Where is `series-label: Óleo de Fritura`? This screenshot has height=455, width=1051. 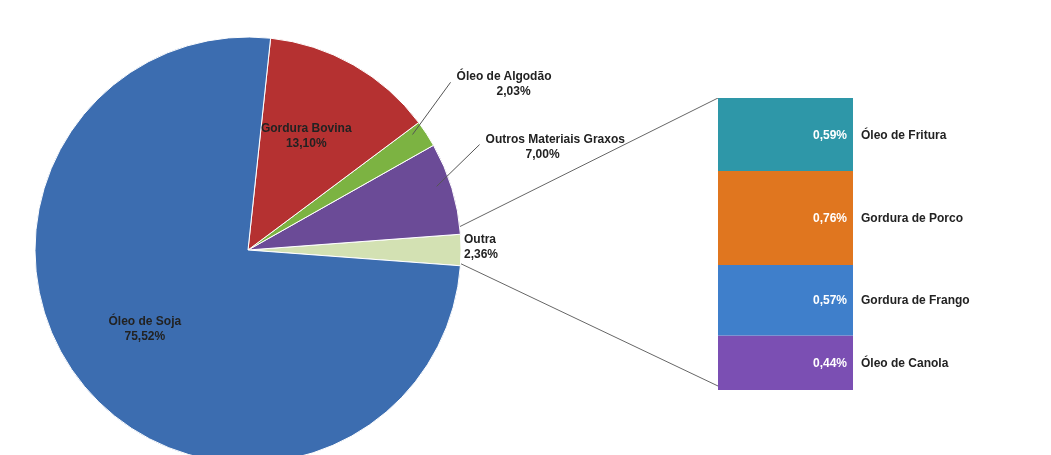
series-label: Óleo de Fritura is located at coordinates (904, 134).